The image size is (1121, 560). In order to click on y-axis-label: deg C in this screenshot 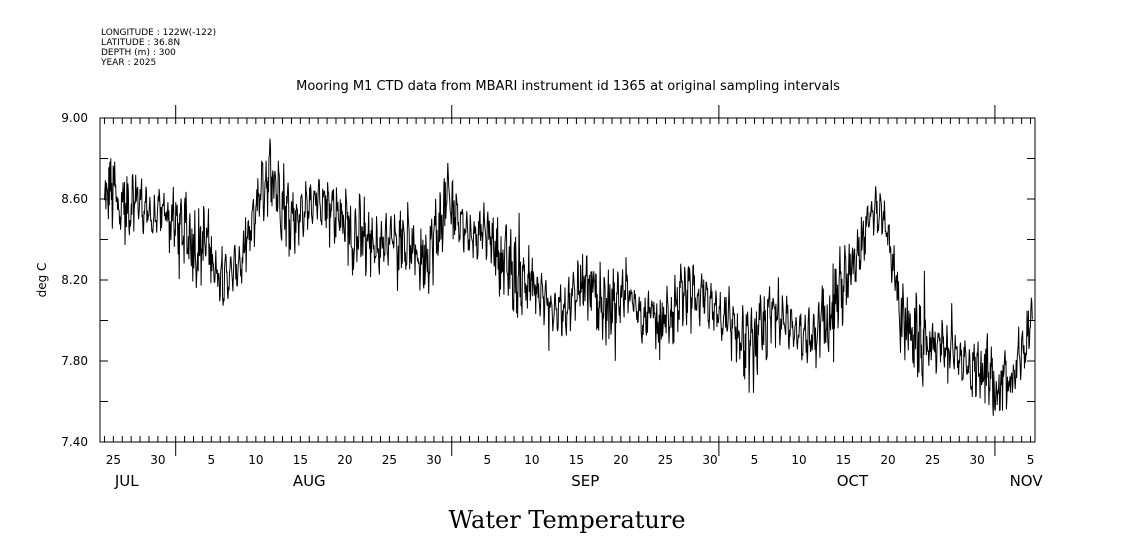, I will do `click(42, 280)`.